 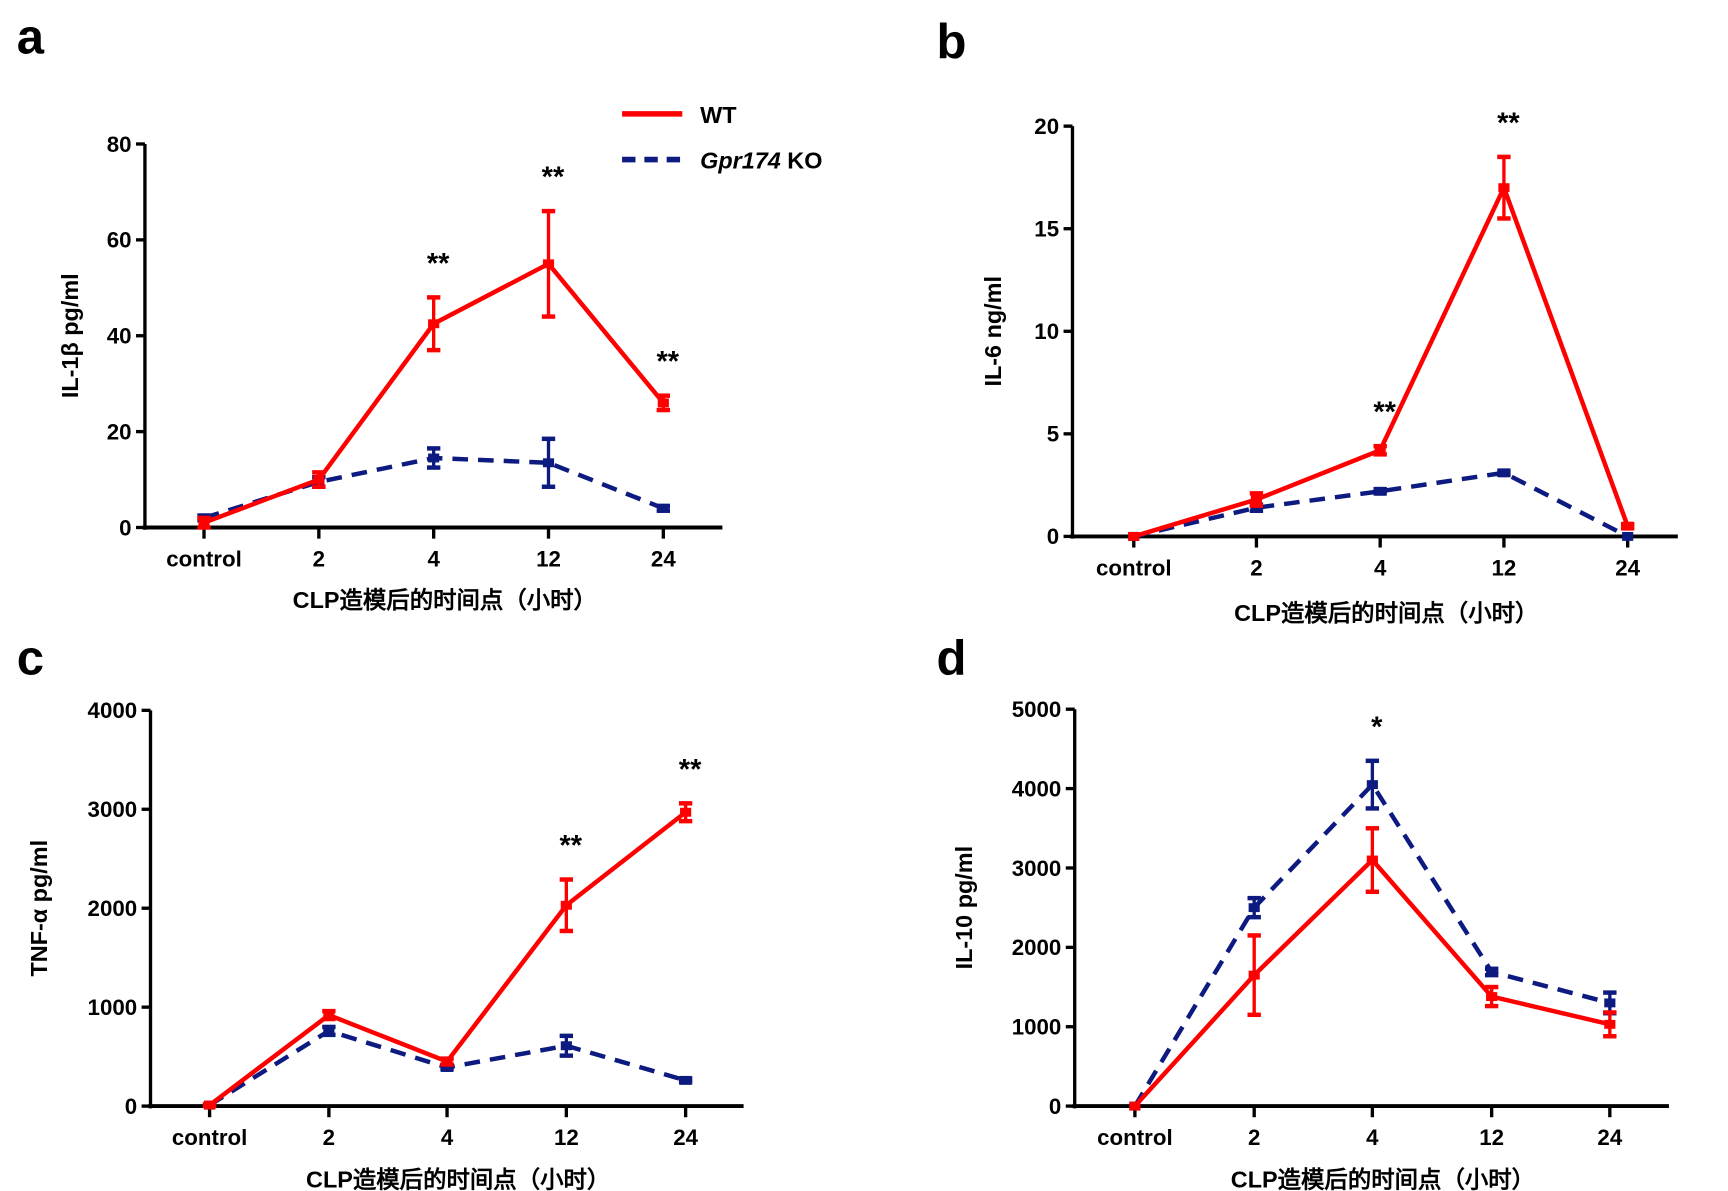 I want to click on y-tick-label: 15, so click(x=1046, y=229).